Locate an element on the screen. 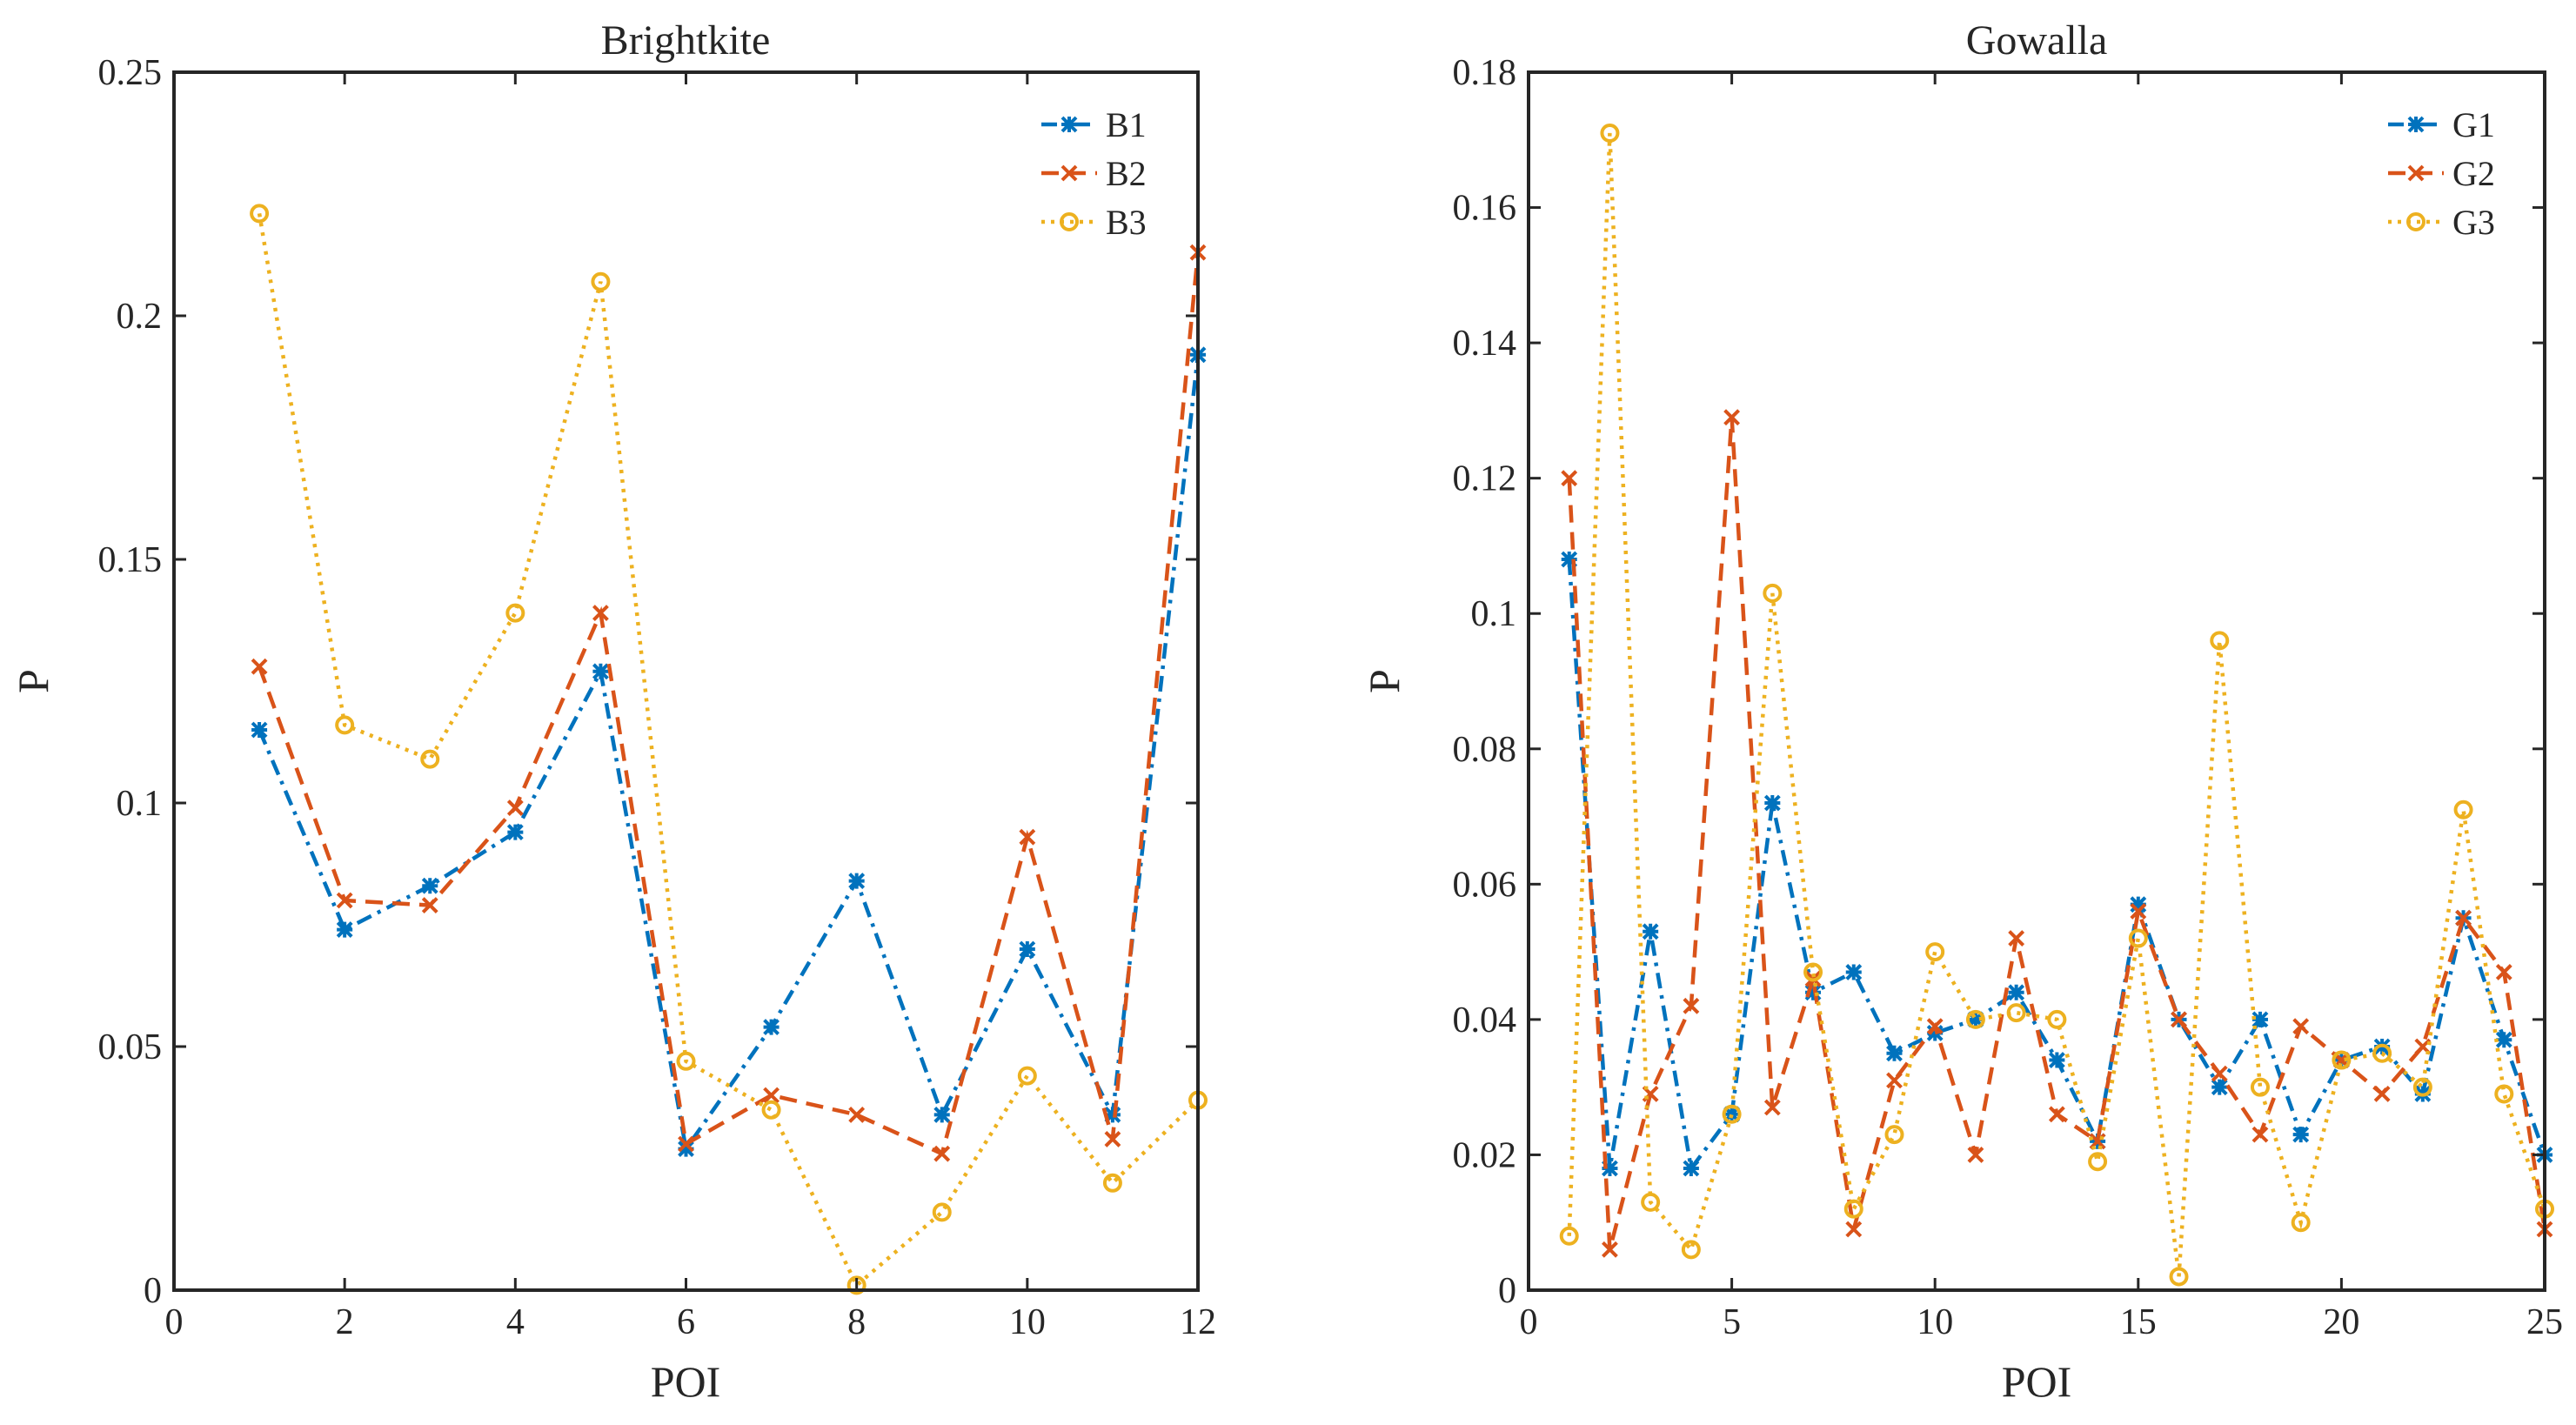 The height and width of the screenshot is (1425, 2576). y-tick-label: 0.16 is located at coordinates (1485, 209).